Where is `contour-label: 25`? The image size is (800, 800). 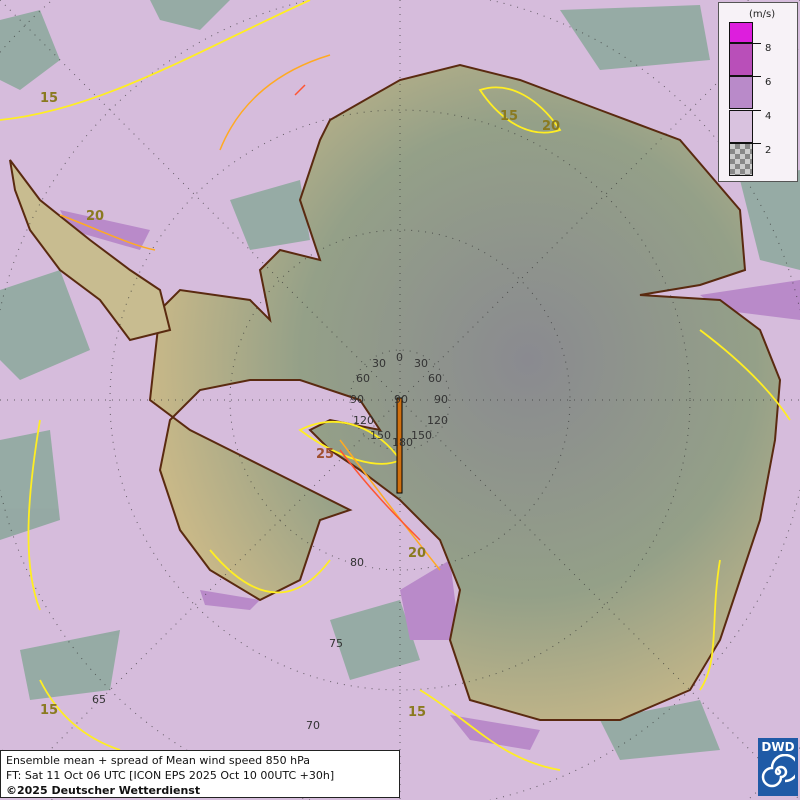 contour-label: 25 is located at coordinates (325, 454).